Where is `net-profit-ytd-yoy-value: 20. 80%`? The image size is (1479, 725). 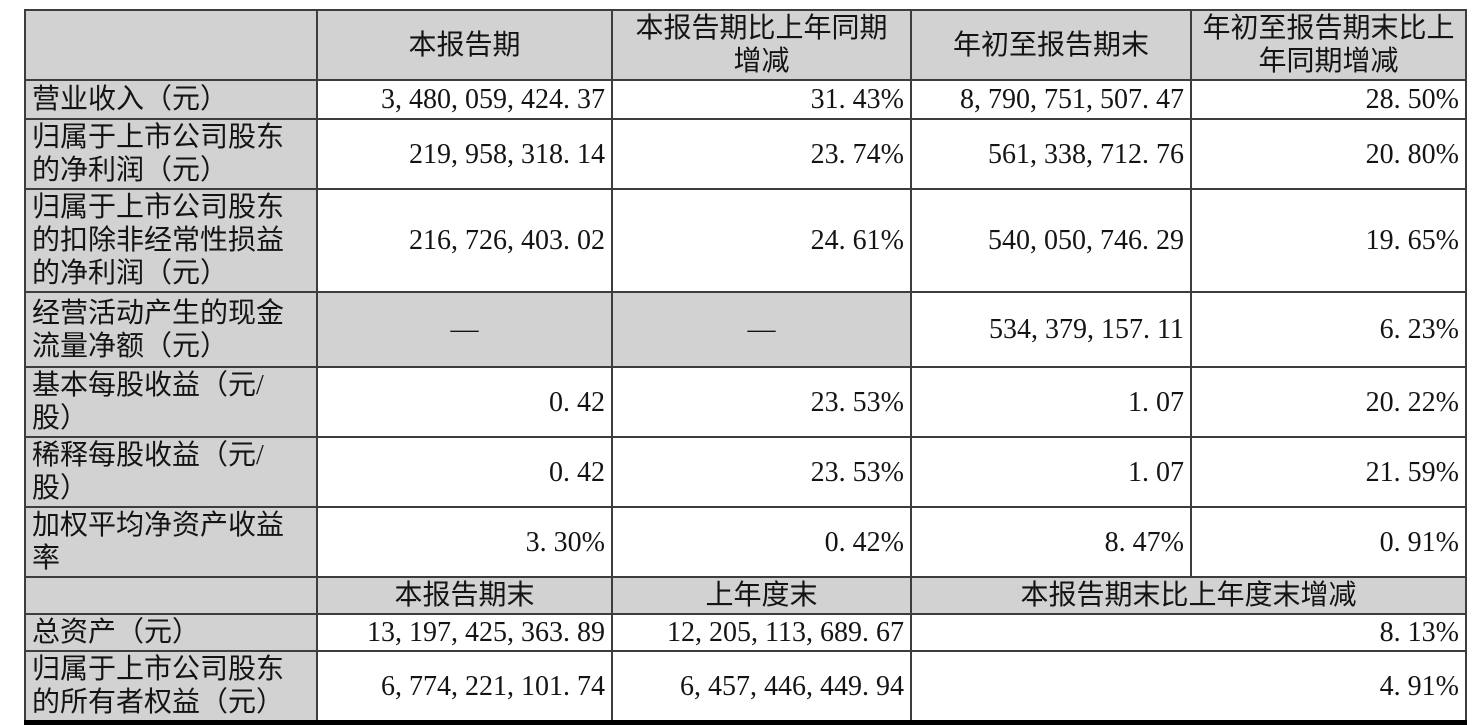
net-profit-ytd-yoy-value: 20. 80% is located at coordinates (1328, 154).